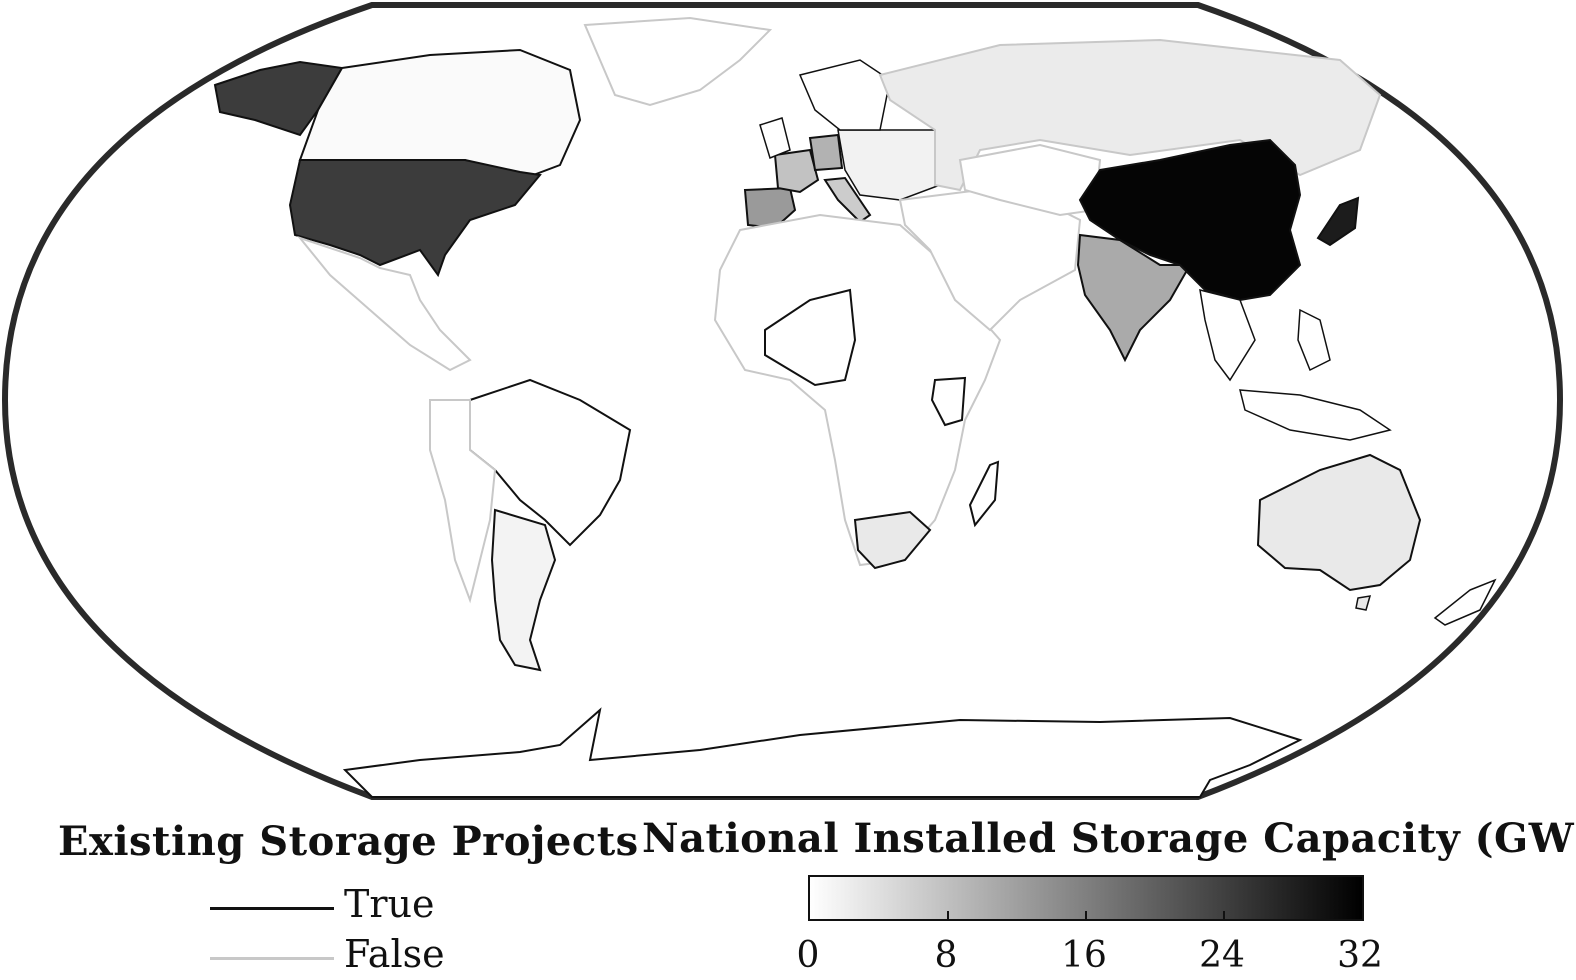 This screenshot has width=1576, height=980. Describe the element at coordinates (844, 95) in the screenshot. I see `scandinavia` at that location.